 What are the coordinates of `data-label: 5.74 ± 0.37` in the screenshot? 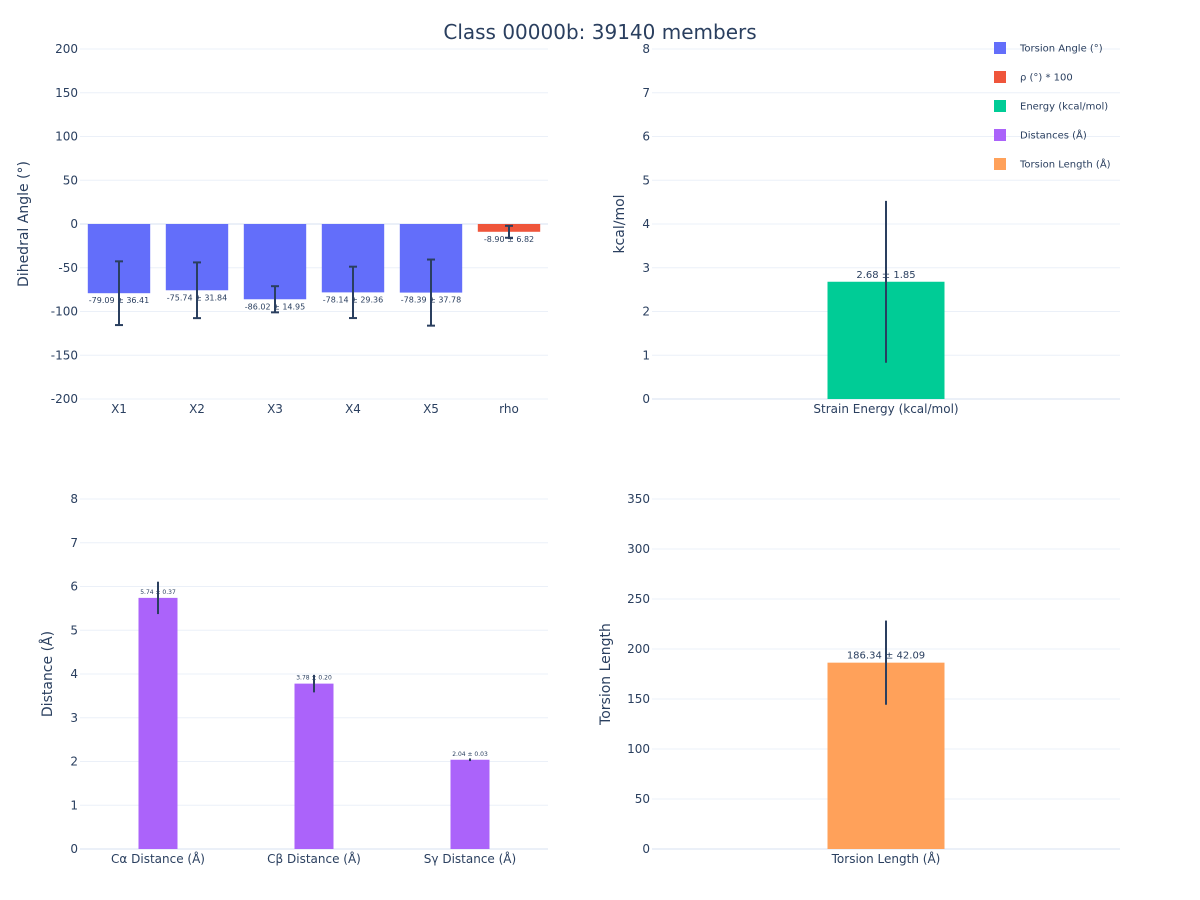 It's located at (158, 592).